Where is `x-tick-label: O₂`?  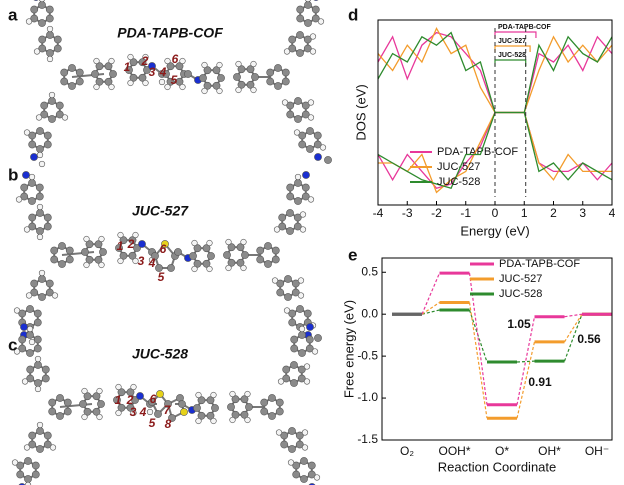 x-tick-label: O₂ is located at coordinates (407, 451).